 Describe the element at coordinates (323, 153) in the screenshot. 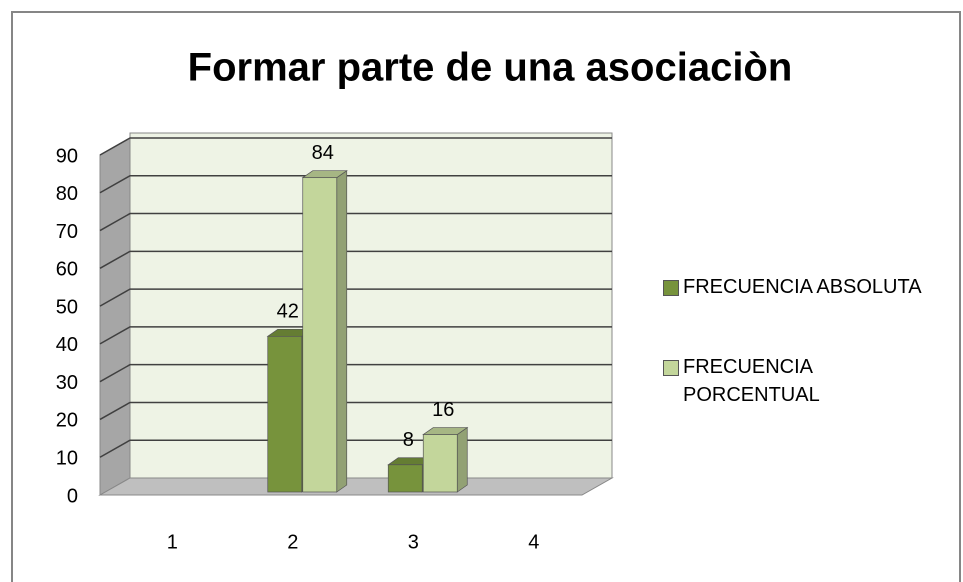

I see `data-label: 84` at that location.